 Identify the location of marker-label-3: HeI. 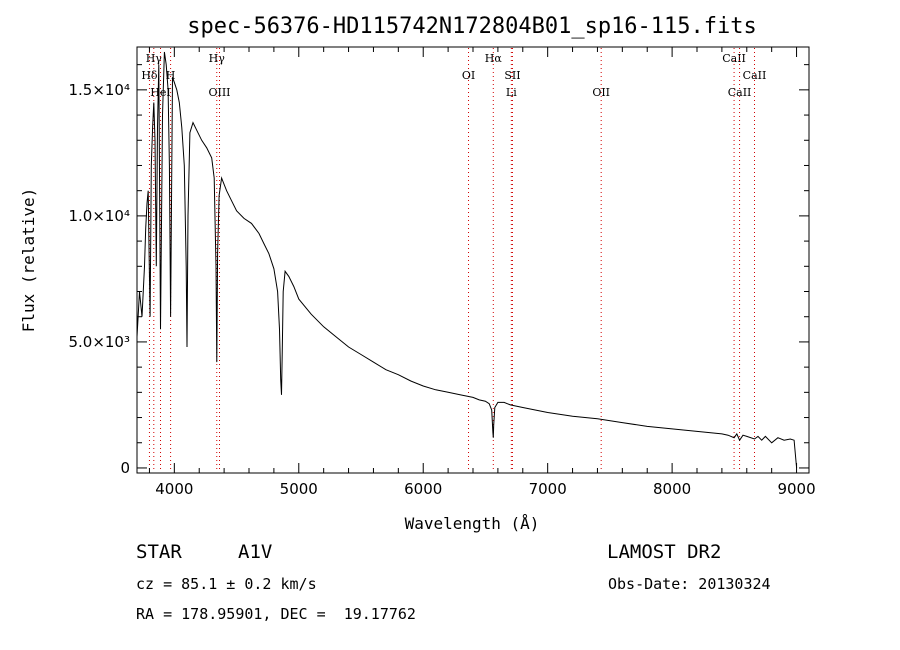
(160, 92).